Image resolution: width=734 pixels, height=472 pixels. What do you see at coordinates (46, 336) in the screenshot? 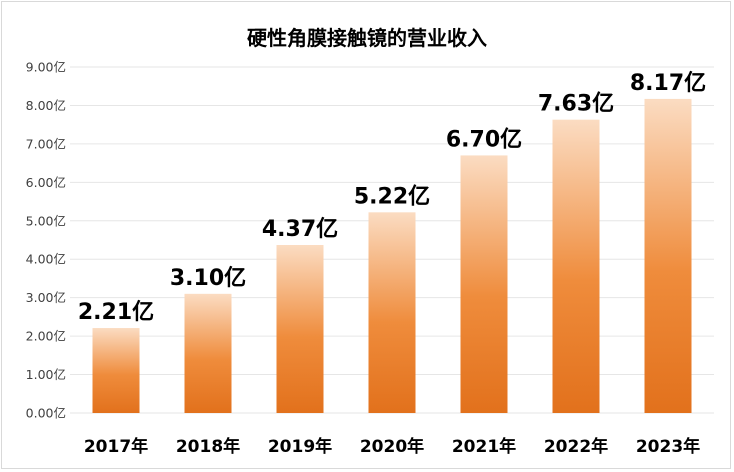
I see `y-tick-label: 2.00亿` at bounding box center [46, 336].